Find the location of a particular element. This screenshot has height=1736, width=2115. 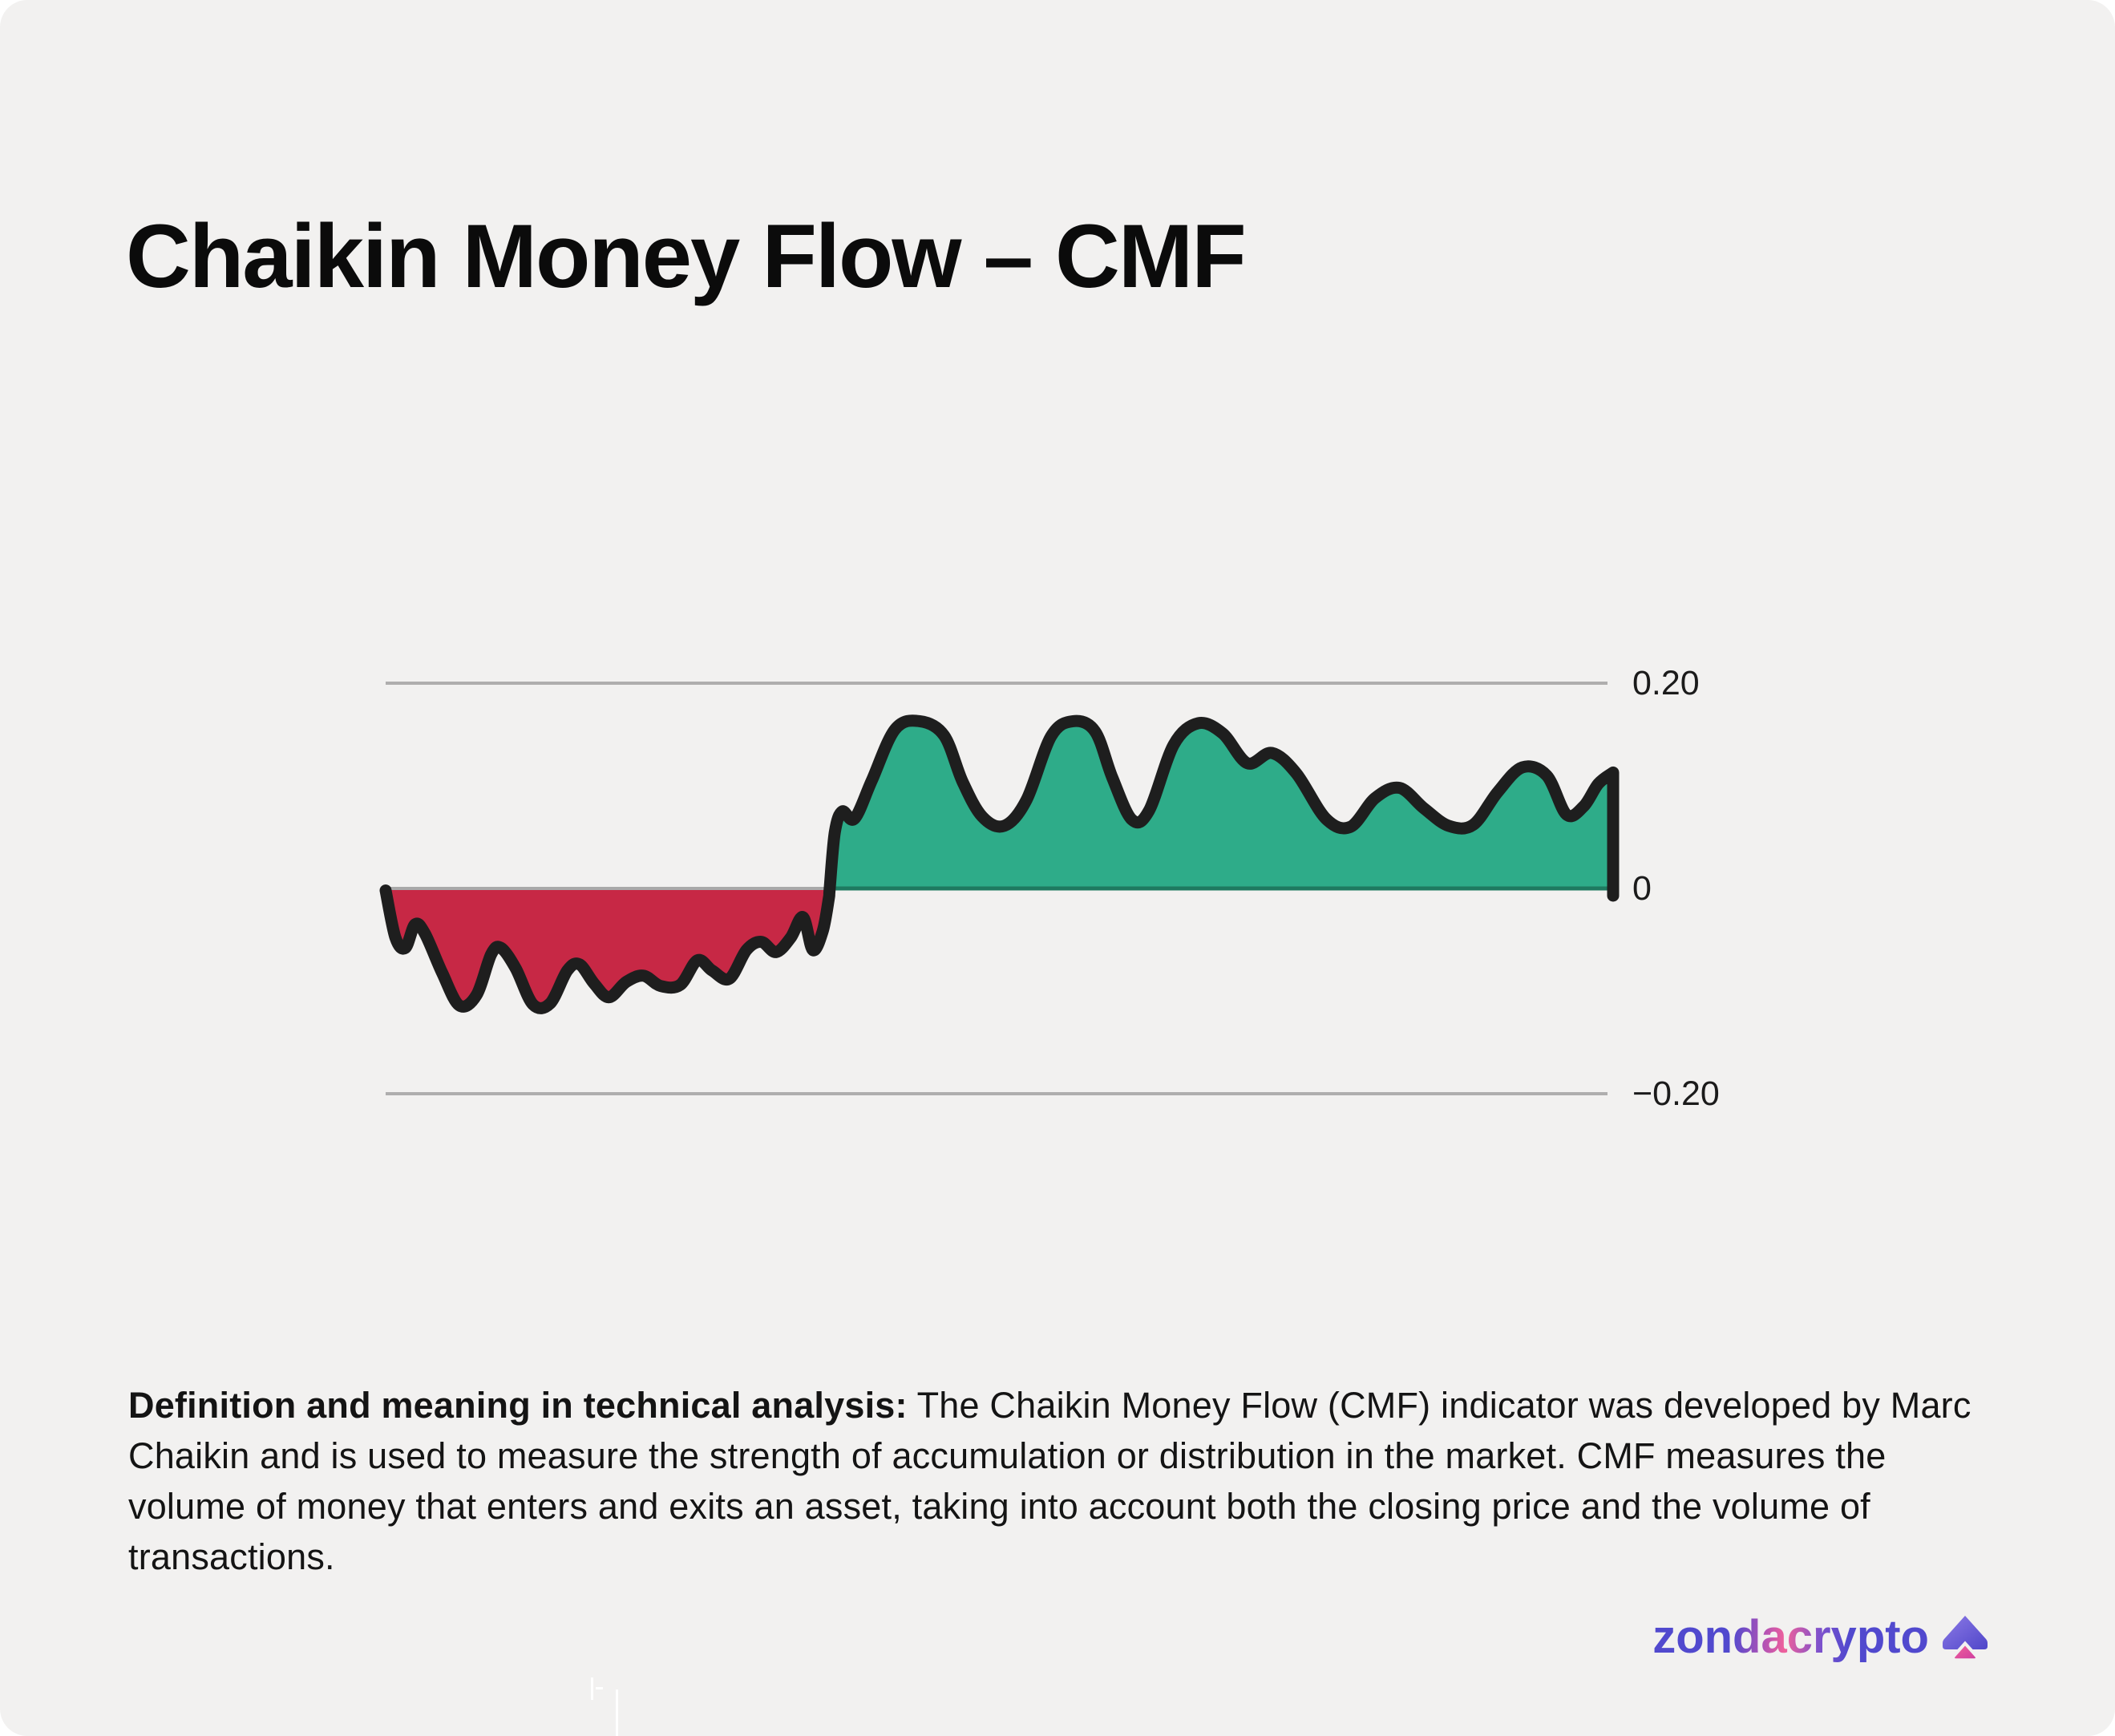

area-positive is located at coordinates (1221, 805).